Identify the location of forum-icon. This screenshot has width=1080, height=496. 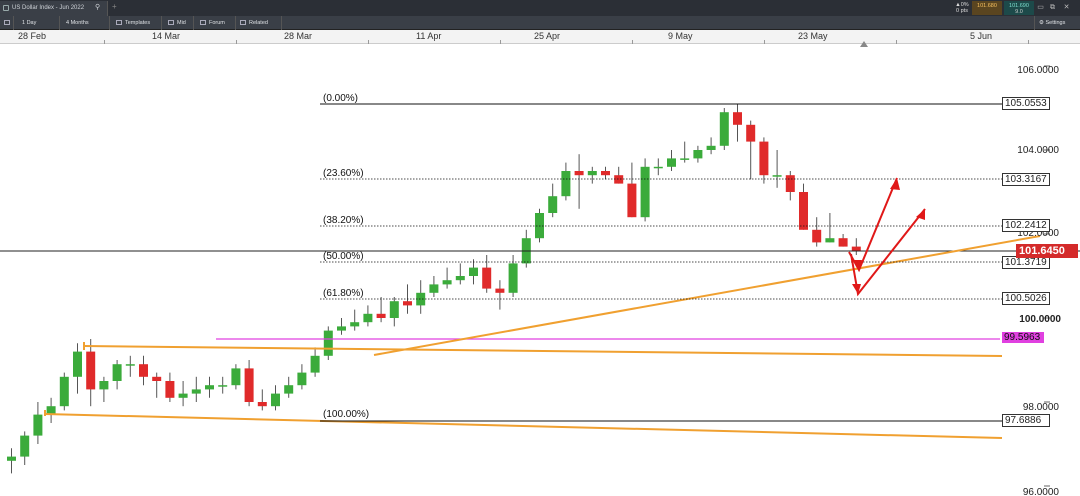
(203, 22).